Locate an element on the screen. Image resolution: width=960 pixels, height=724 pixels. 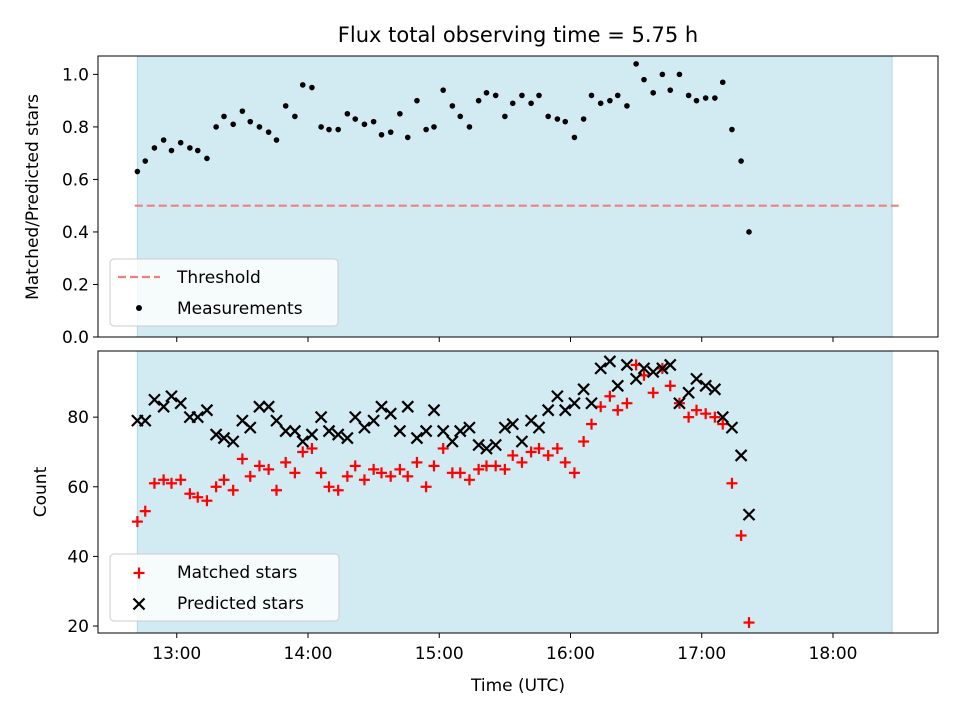
top-y-ticks: 0.0 0.2 0.4 0.6 0.8 1.0 is located at coordinates (80, 206).